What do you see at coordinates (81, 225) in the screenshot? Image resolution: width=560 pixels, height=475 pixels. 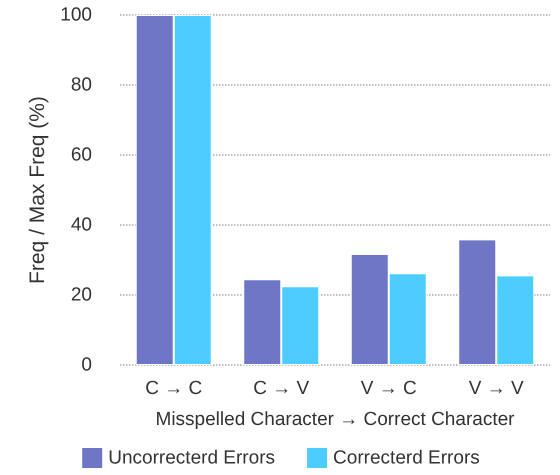 I see `y-tick-label: 40` at bounding box center [81, 225].